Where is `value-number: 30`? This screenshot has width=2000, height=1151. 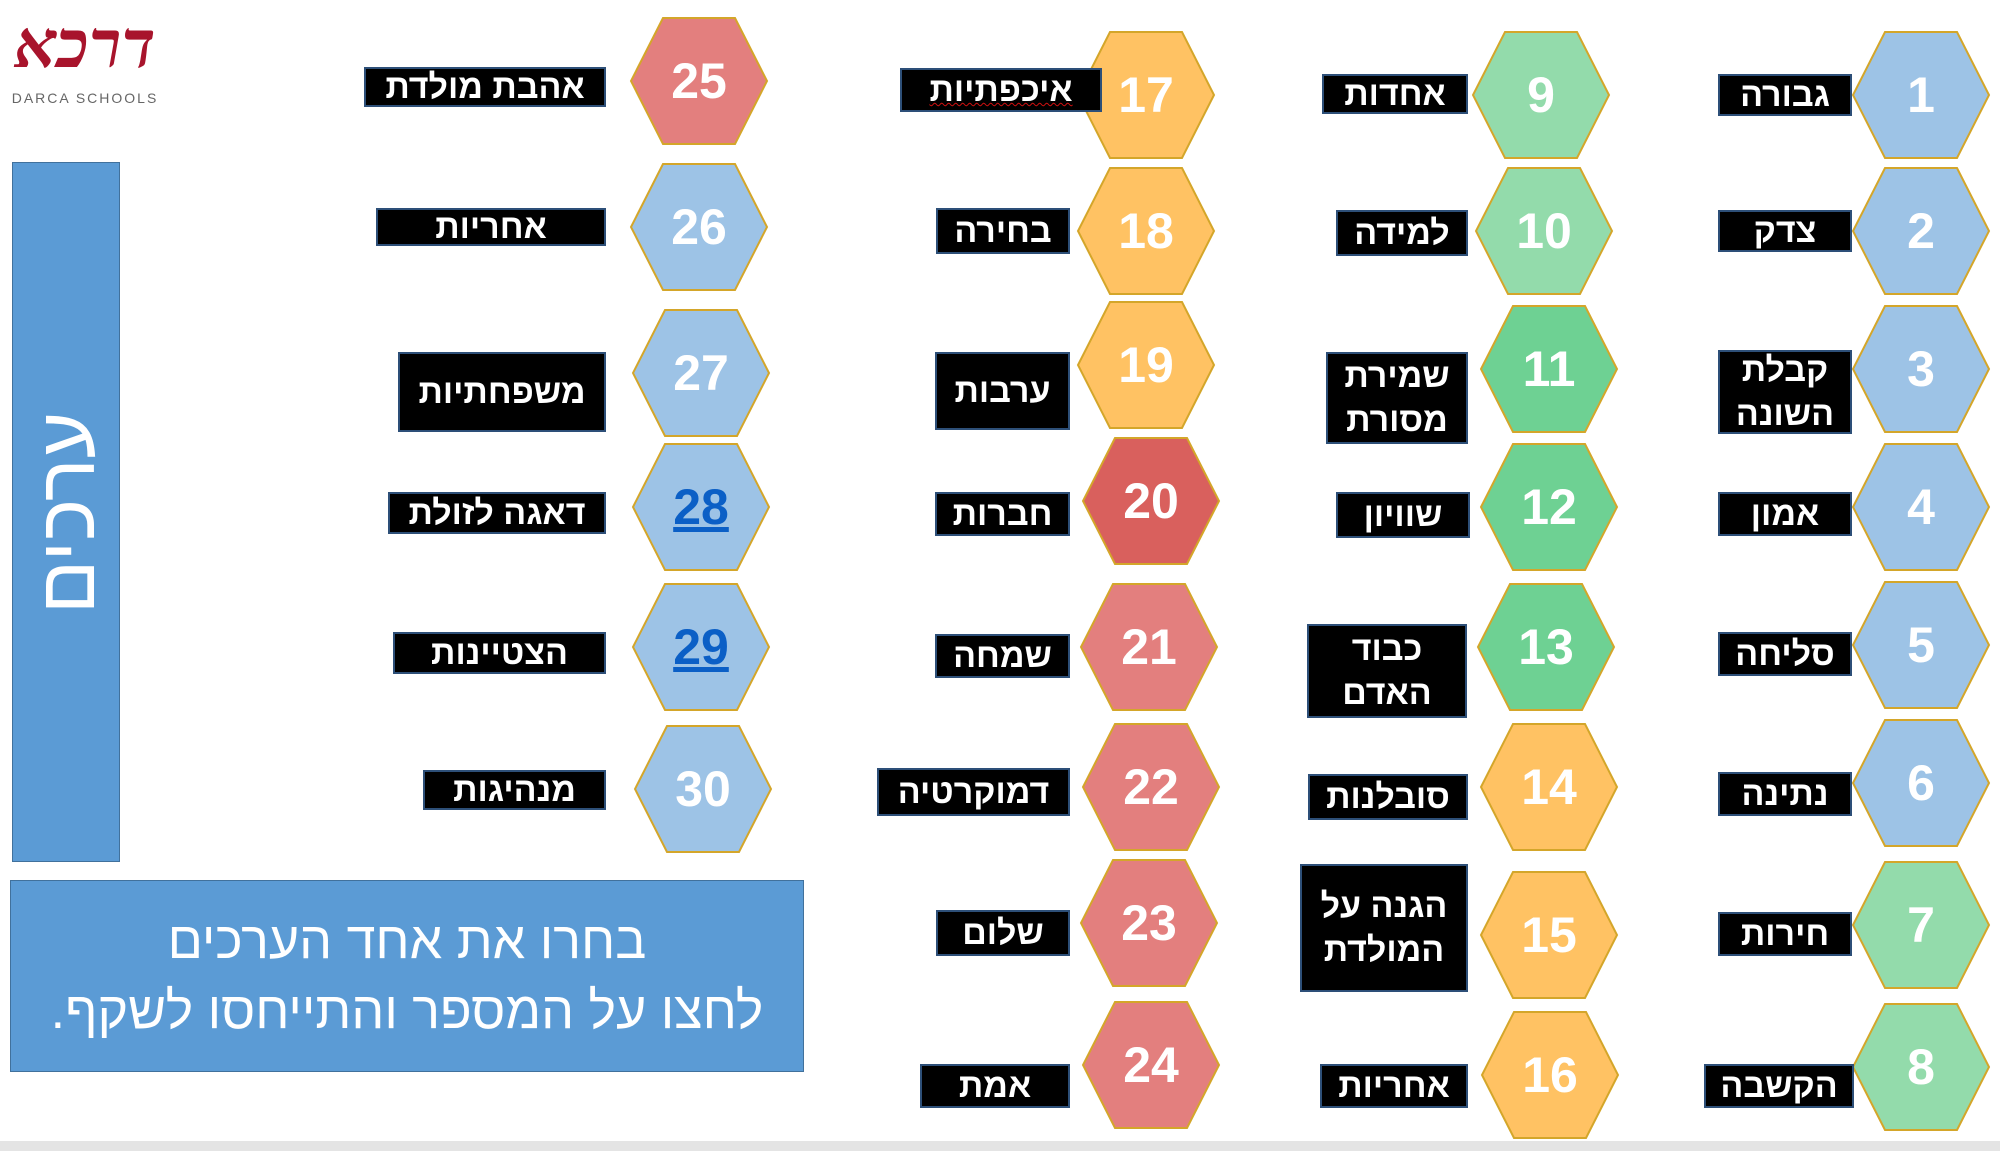
value-number: 30 is located at coordinates (703, 789).